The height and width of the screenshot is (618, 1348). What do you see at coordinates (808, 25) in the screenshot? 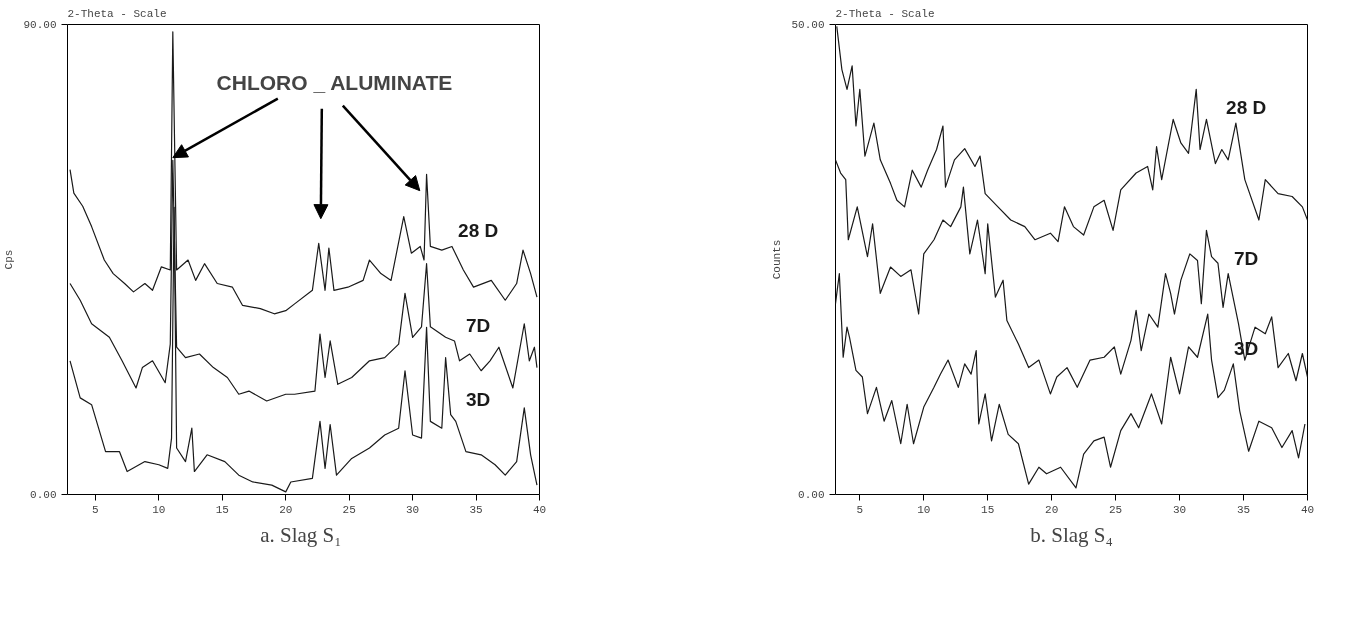
I see `y-tick-label: 50.00` at bounding box center [808, 25].